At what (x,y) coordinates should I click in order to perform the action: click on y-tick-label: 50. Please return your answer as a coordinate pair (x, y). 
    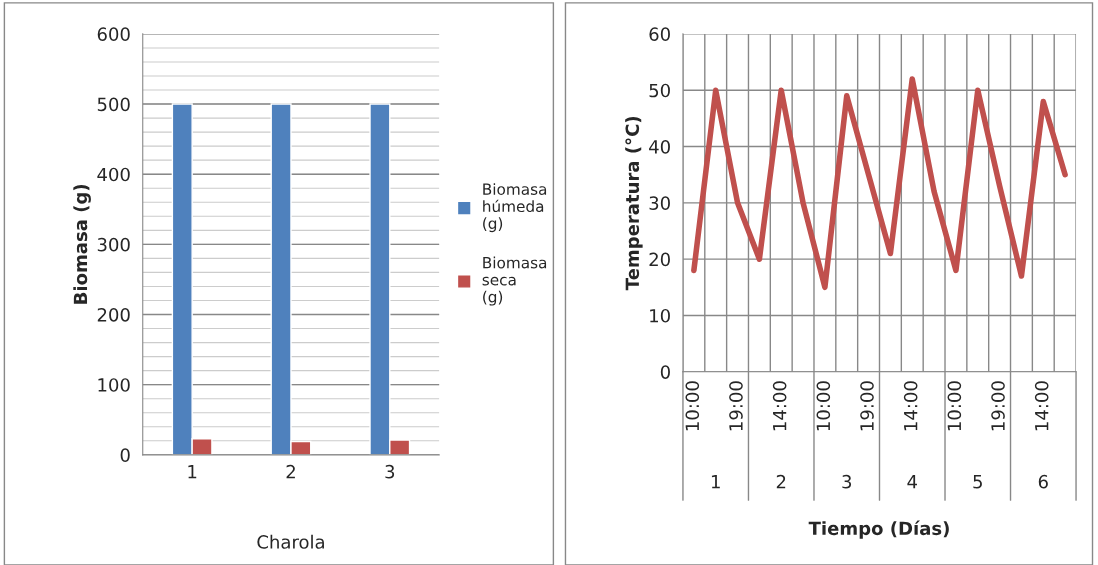
    Looking at the image, I should click on (659, 90).